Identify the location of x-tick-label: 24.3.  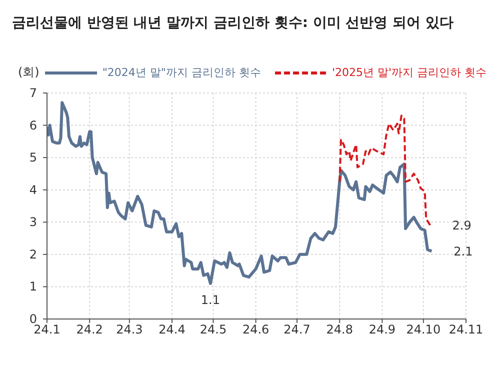
(129, 329).